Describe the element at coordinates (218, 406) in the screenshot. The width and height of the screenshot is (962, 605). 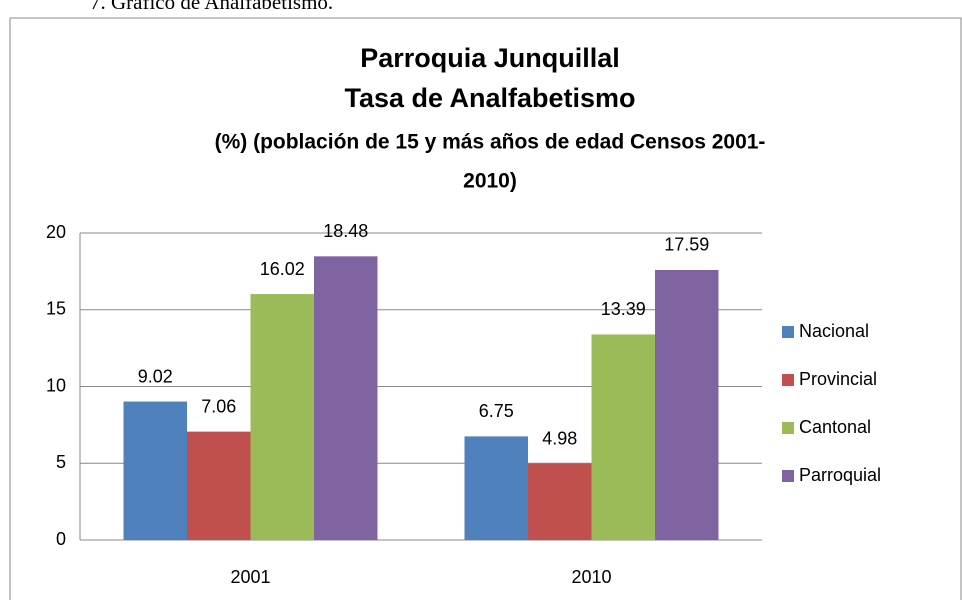
I see `data-label: 7.06` at that location.